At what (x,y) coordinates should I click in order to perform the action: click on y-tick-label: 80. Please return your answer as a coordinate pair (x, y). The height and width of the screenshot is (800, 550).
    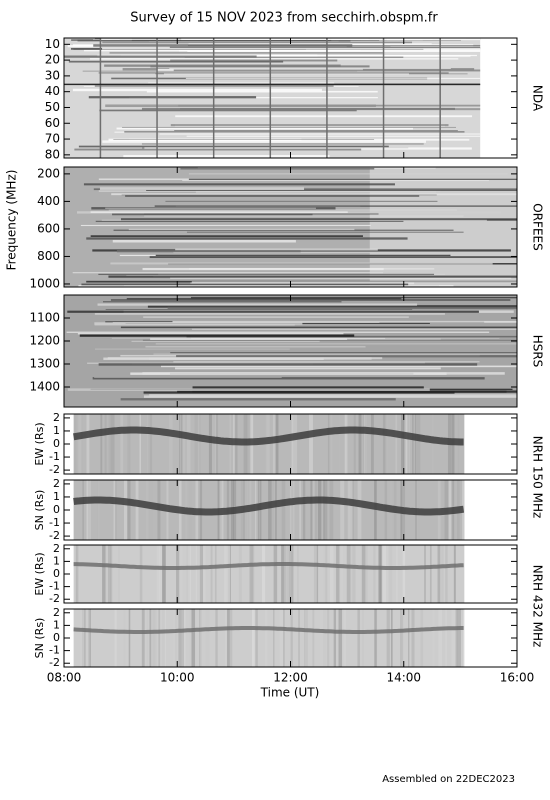
    Looking at the image, I should click on (52, 154).